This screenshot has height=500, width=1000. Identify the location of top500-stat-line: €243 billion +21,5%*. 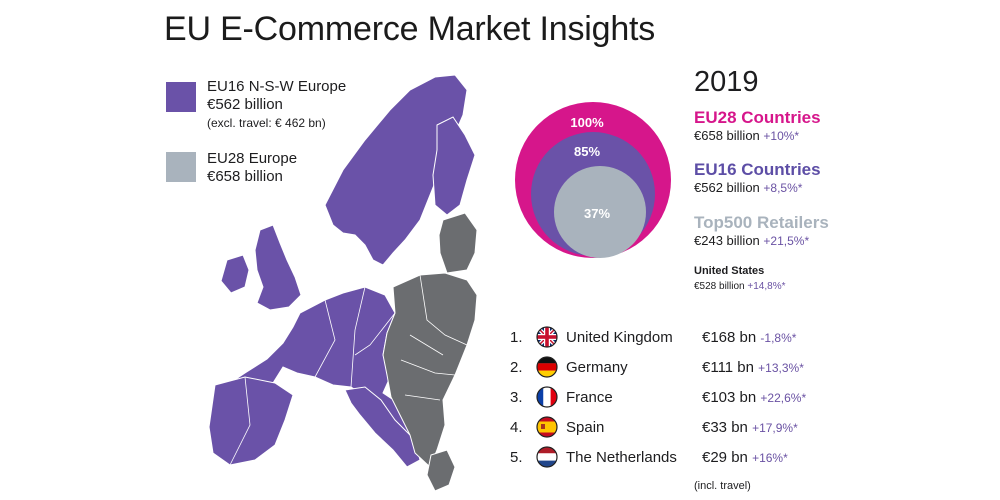
(751, 240).